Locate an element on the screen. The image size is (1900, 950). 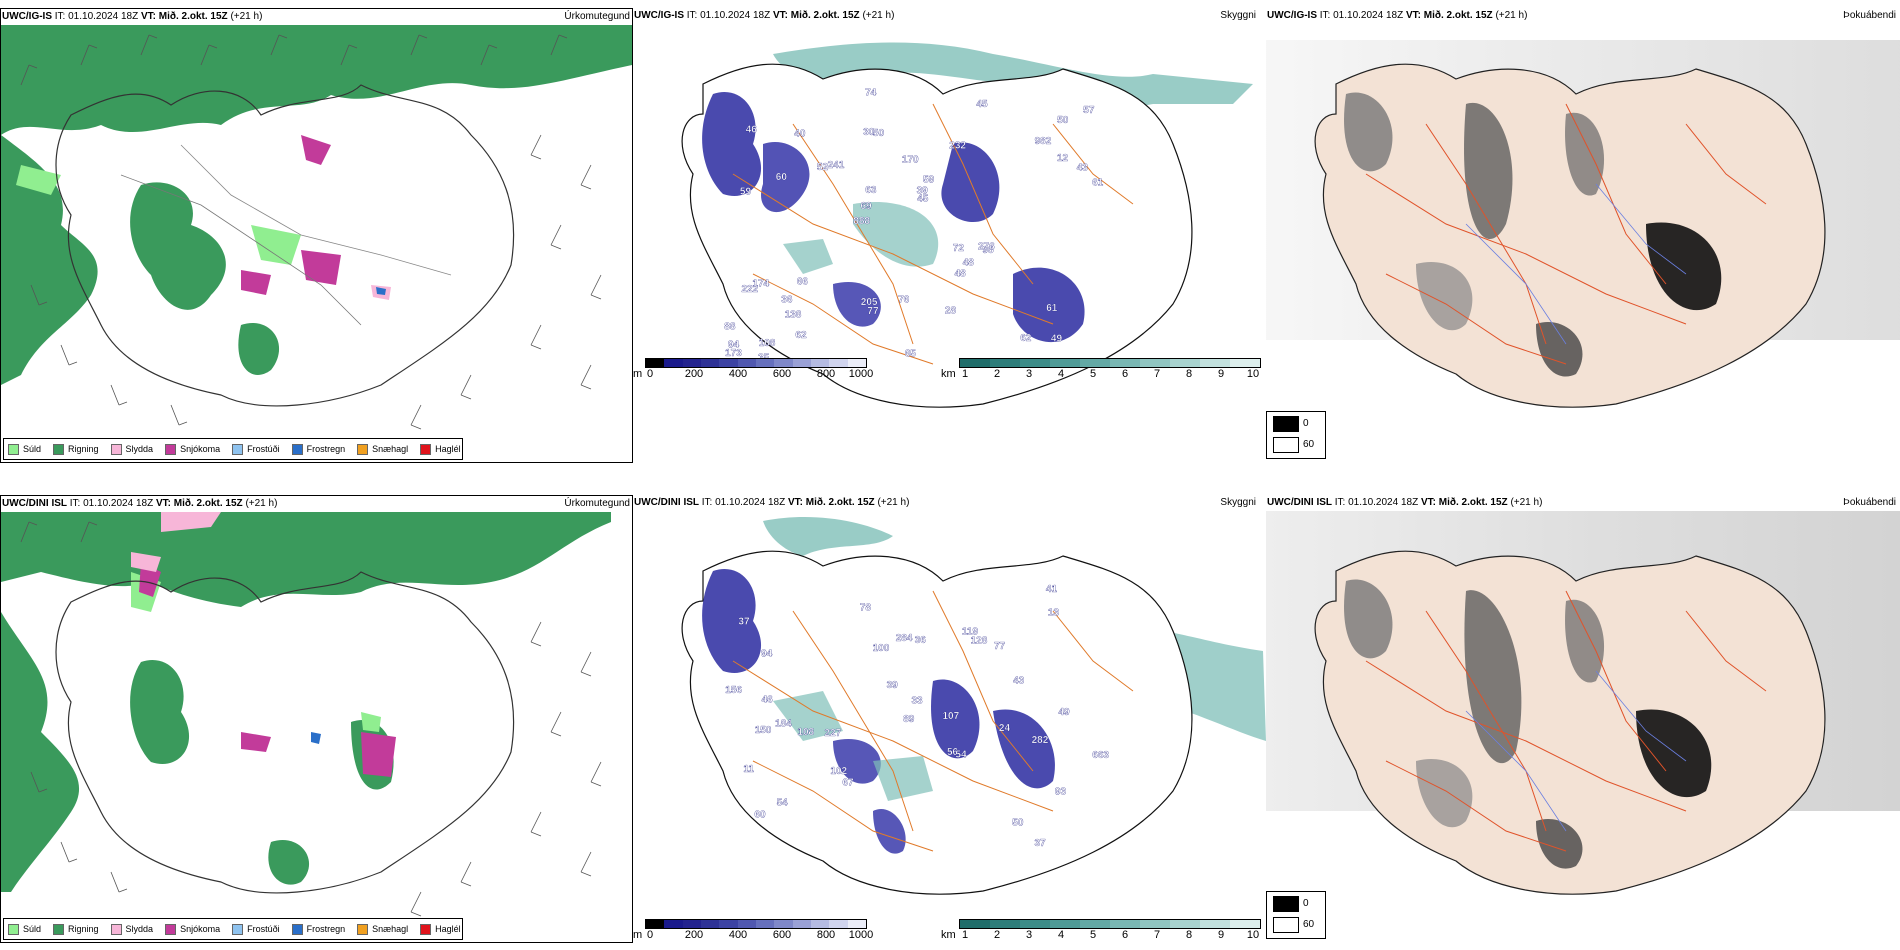
cloud-base-label: 184 is located at coordinates (783, 723).